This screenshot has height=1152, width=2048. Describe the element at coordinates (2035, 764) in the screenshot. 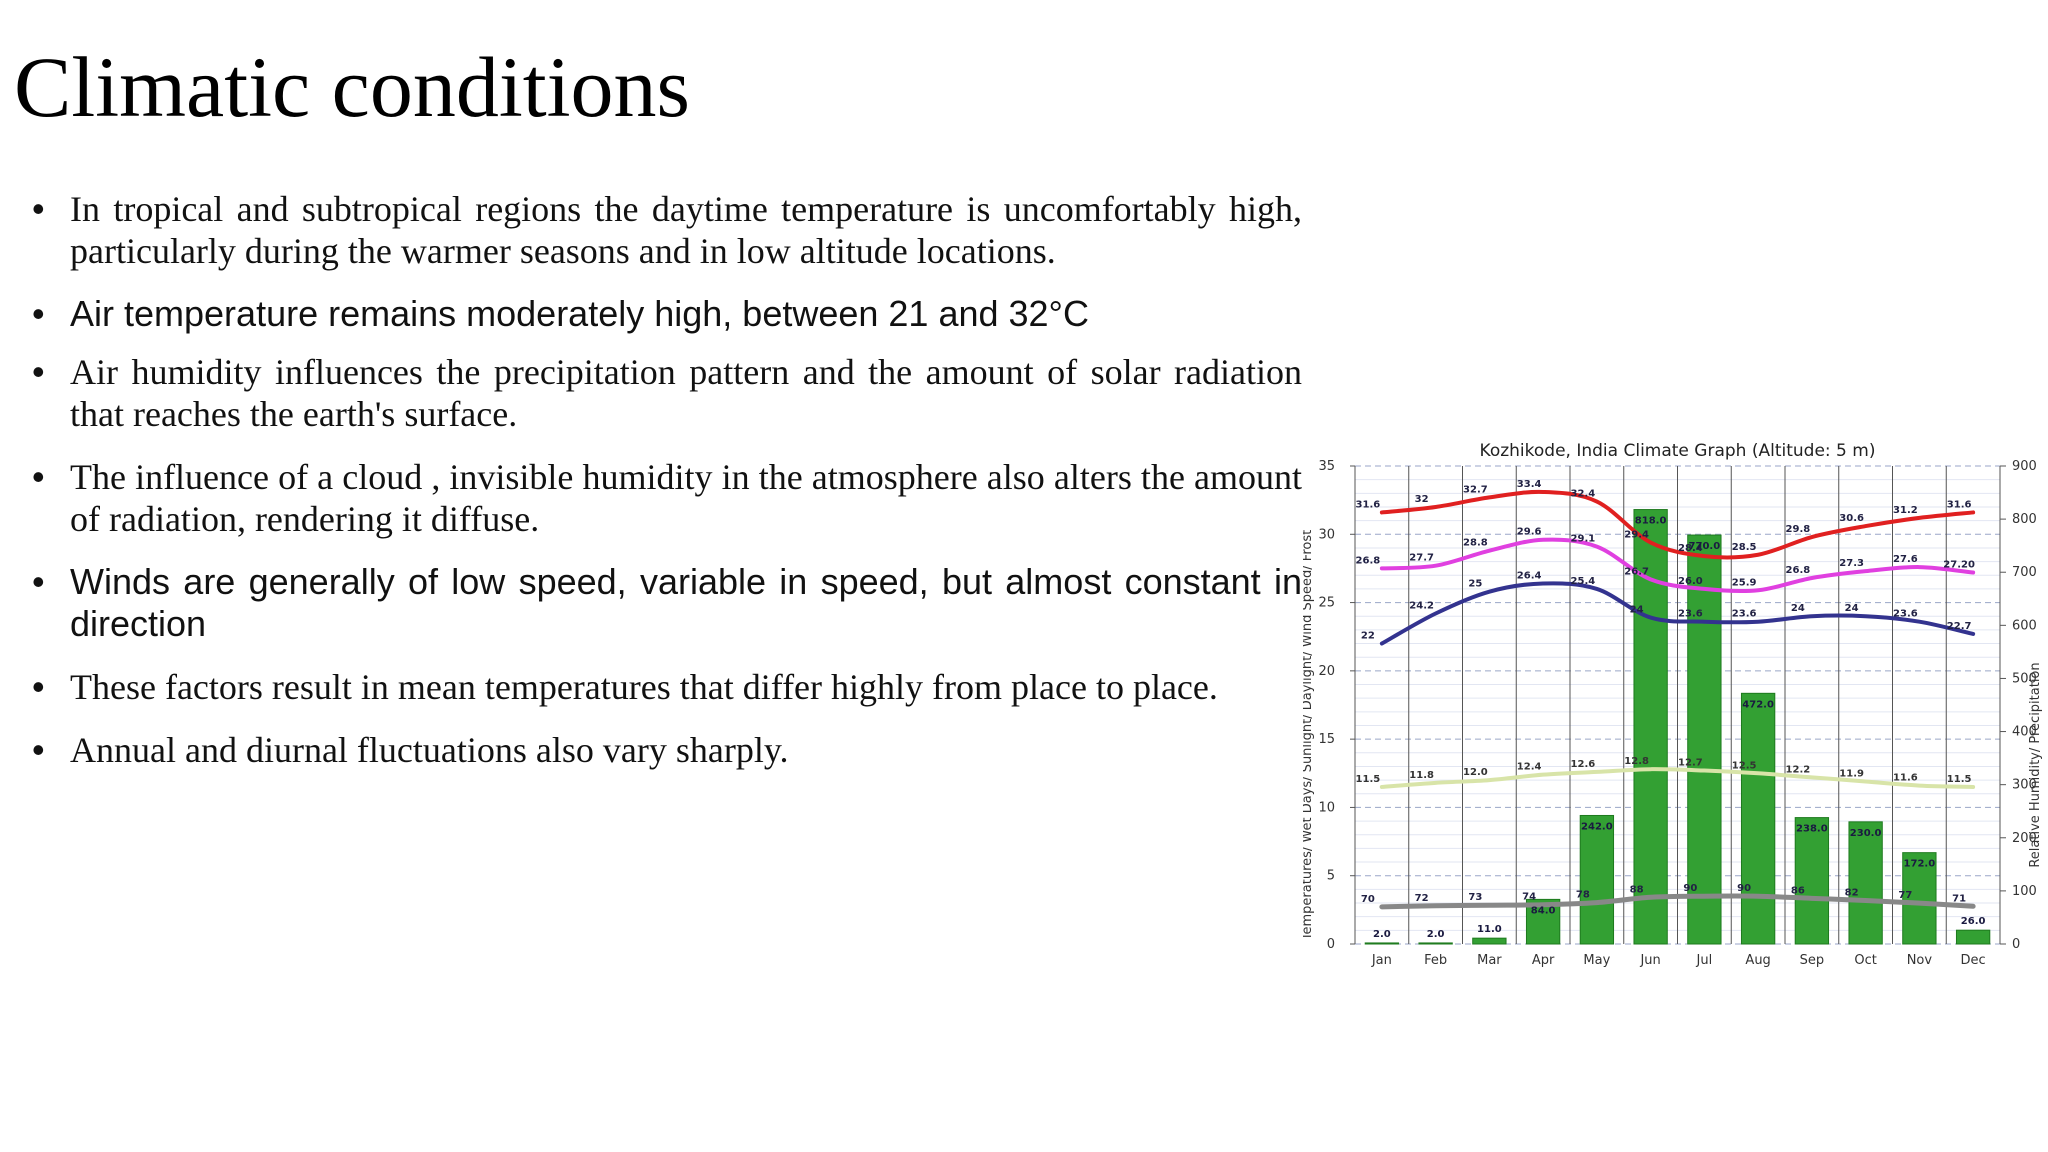

I see `y2-axis-title: Relative Humidity/ Precipitation` at that location.